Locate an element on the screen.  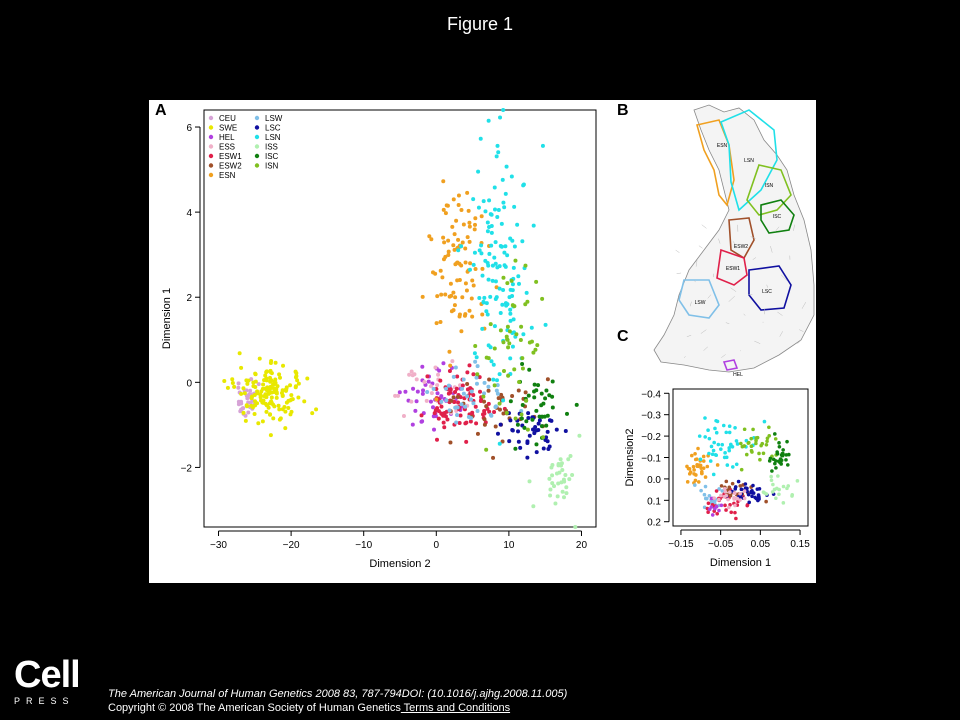
legend-label-ceu: CEU is located at coordinates (227, 118).